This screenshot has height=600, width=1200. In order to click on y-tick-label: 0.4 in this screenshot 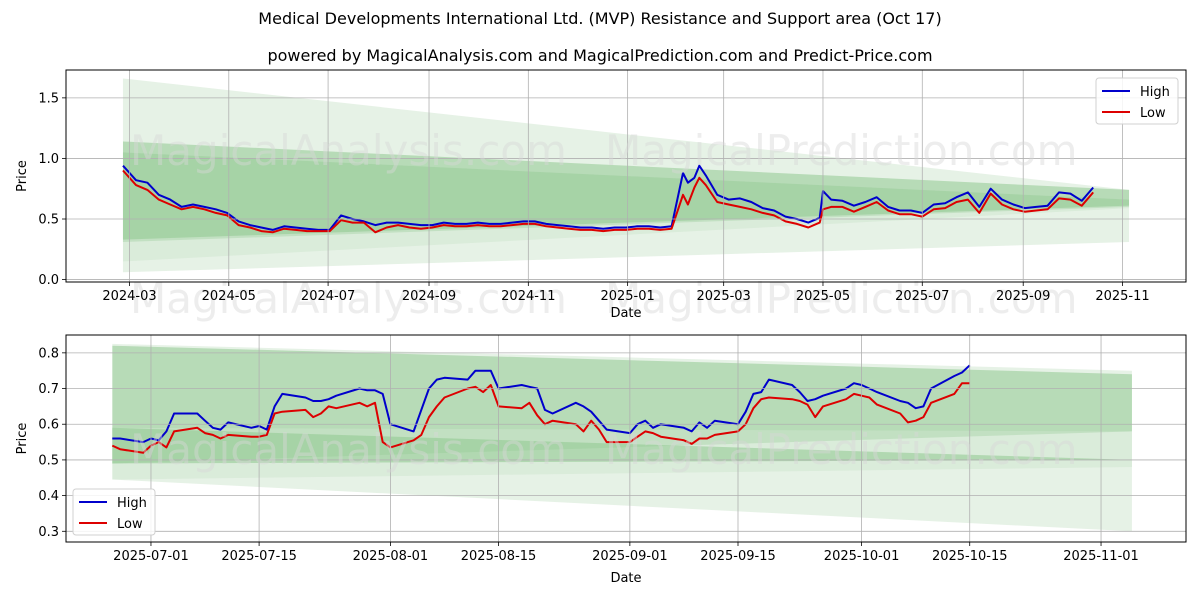, I will do `click(48, 496)`.